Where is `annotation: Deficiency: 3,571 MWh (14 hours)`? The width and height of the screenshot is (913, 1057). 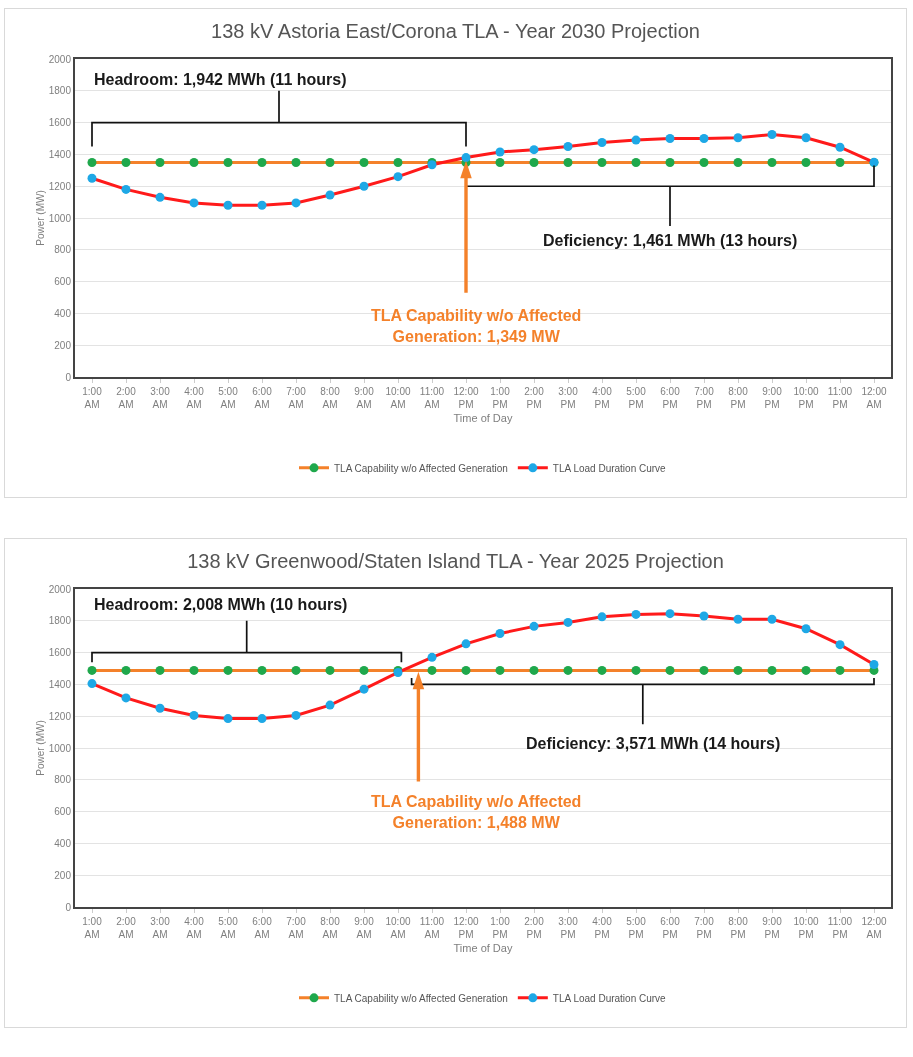 annotation: Deficiency: 3,571 MWh (14 hours) is located at coordinates (653, 743).